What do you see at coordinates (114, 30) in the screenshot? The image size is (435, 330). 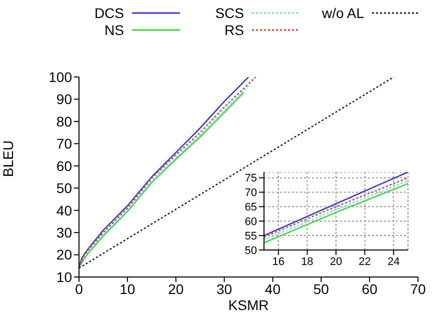 I see `legend-label: NS` at bounding box center [114, 30].